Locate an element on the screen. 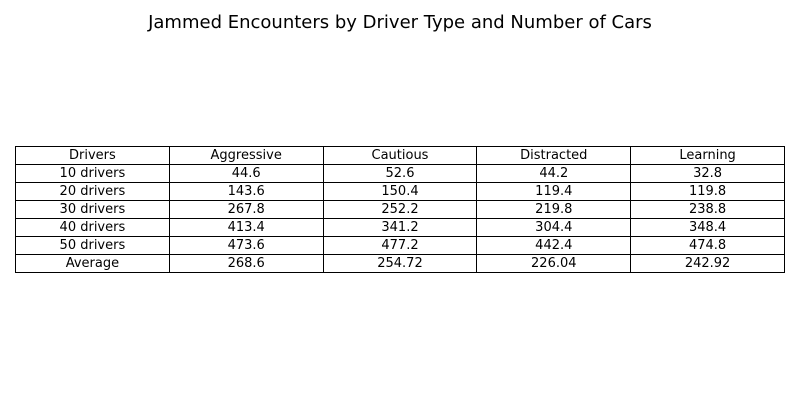 Image resolution: width=800 pixels, height=400 pixels. table-cell: 44.6 is located at coordinates (246, 173).